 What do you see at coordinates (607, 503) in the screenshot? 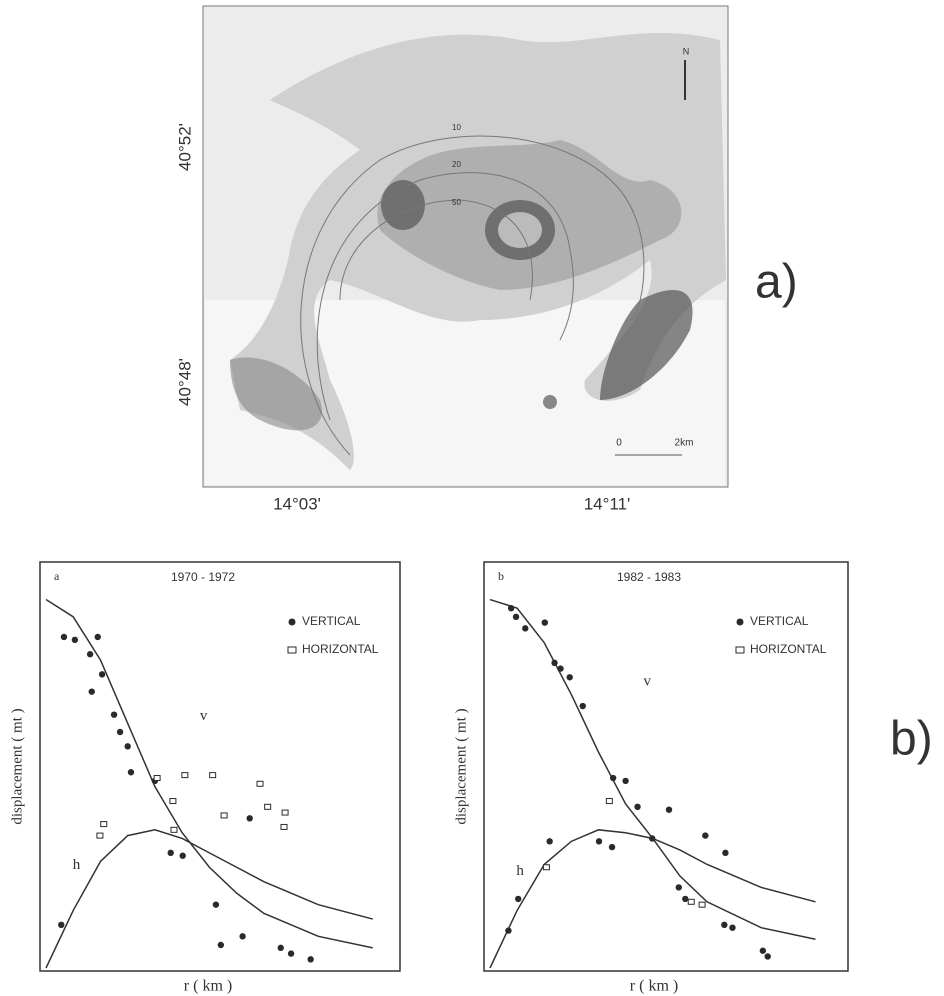
I see `lon-label: 14°11'` at bounding box center [607, 503].